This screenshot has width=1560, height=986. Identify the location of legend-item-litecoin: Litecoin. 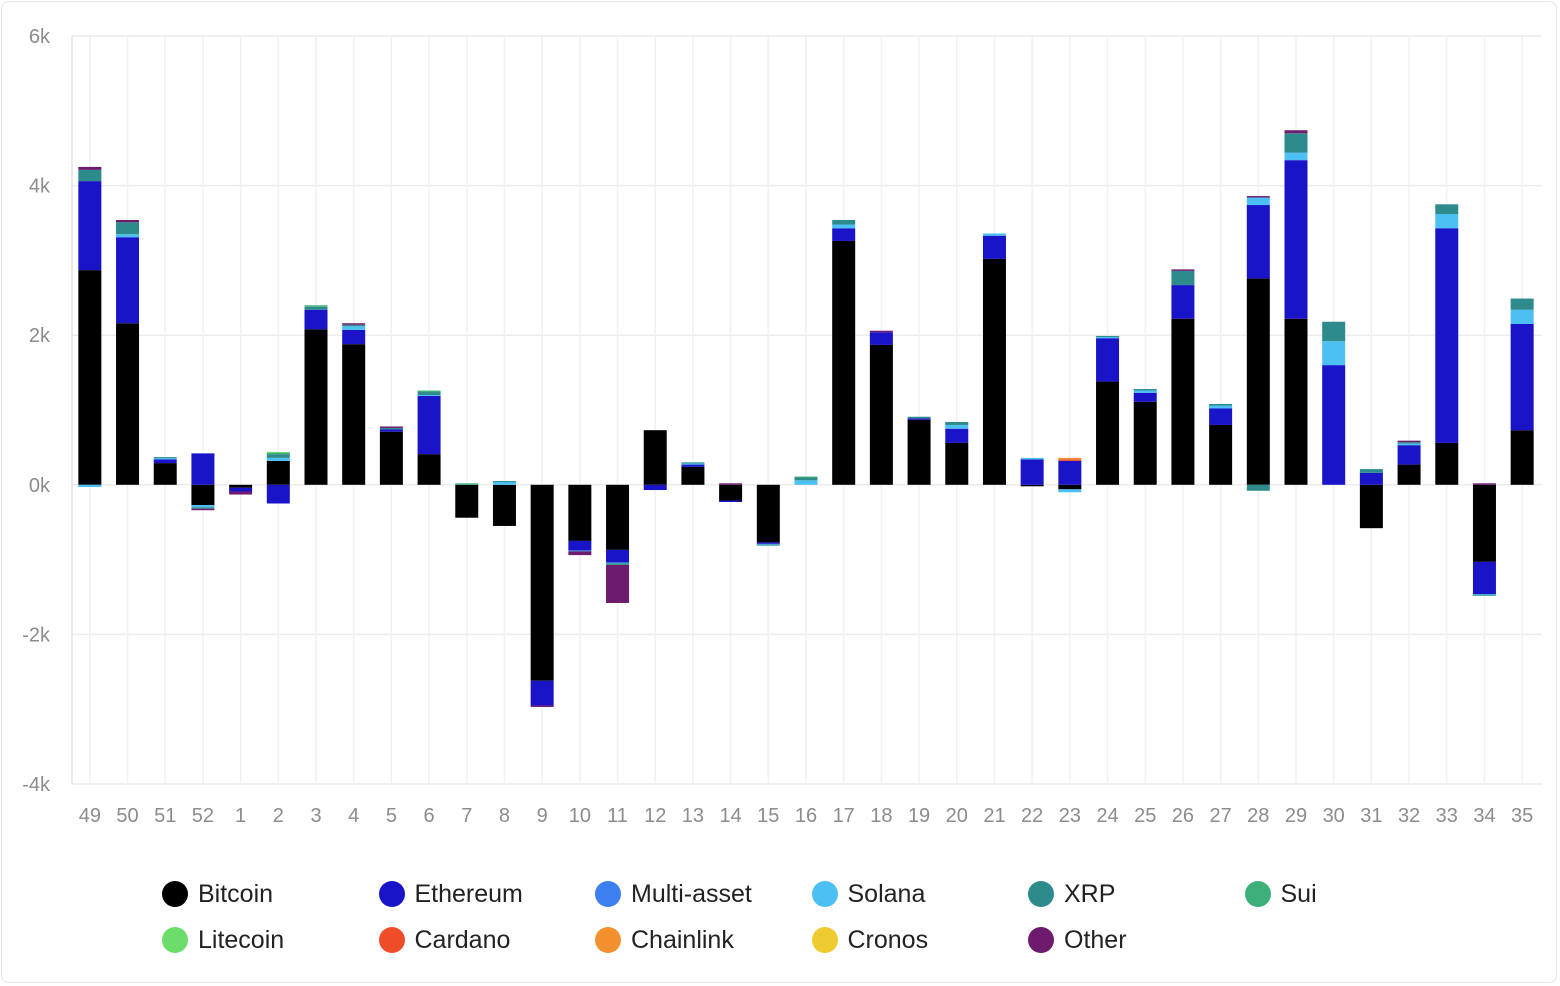
(223, 940).